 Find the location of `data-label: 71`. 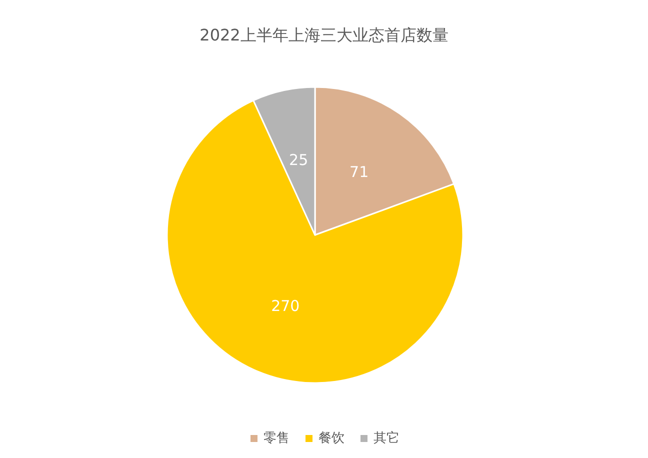

data-label: 71 is located at coordinates (359, 171).